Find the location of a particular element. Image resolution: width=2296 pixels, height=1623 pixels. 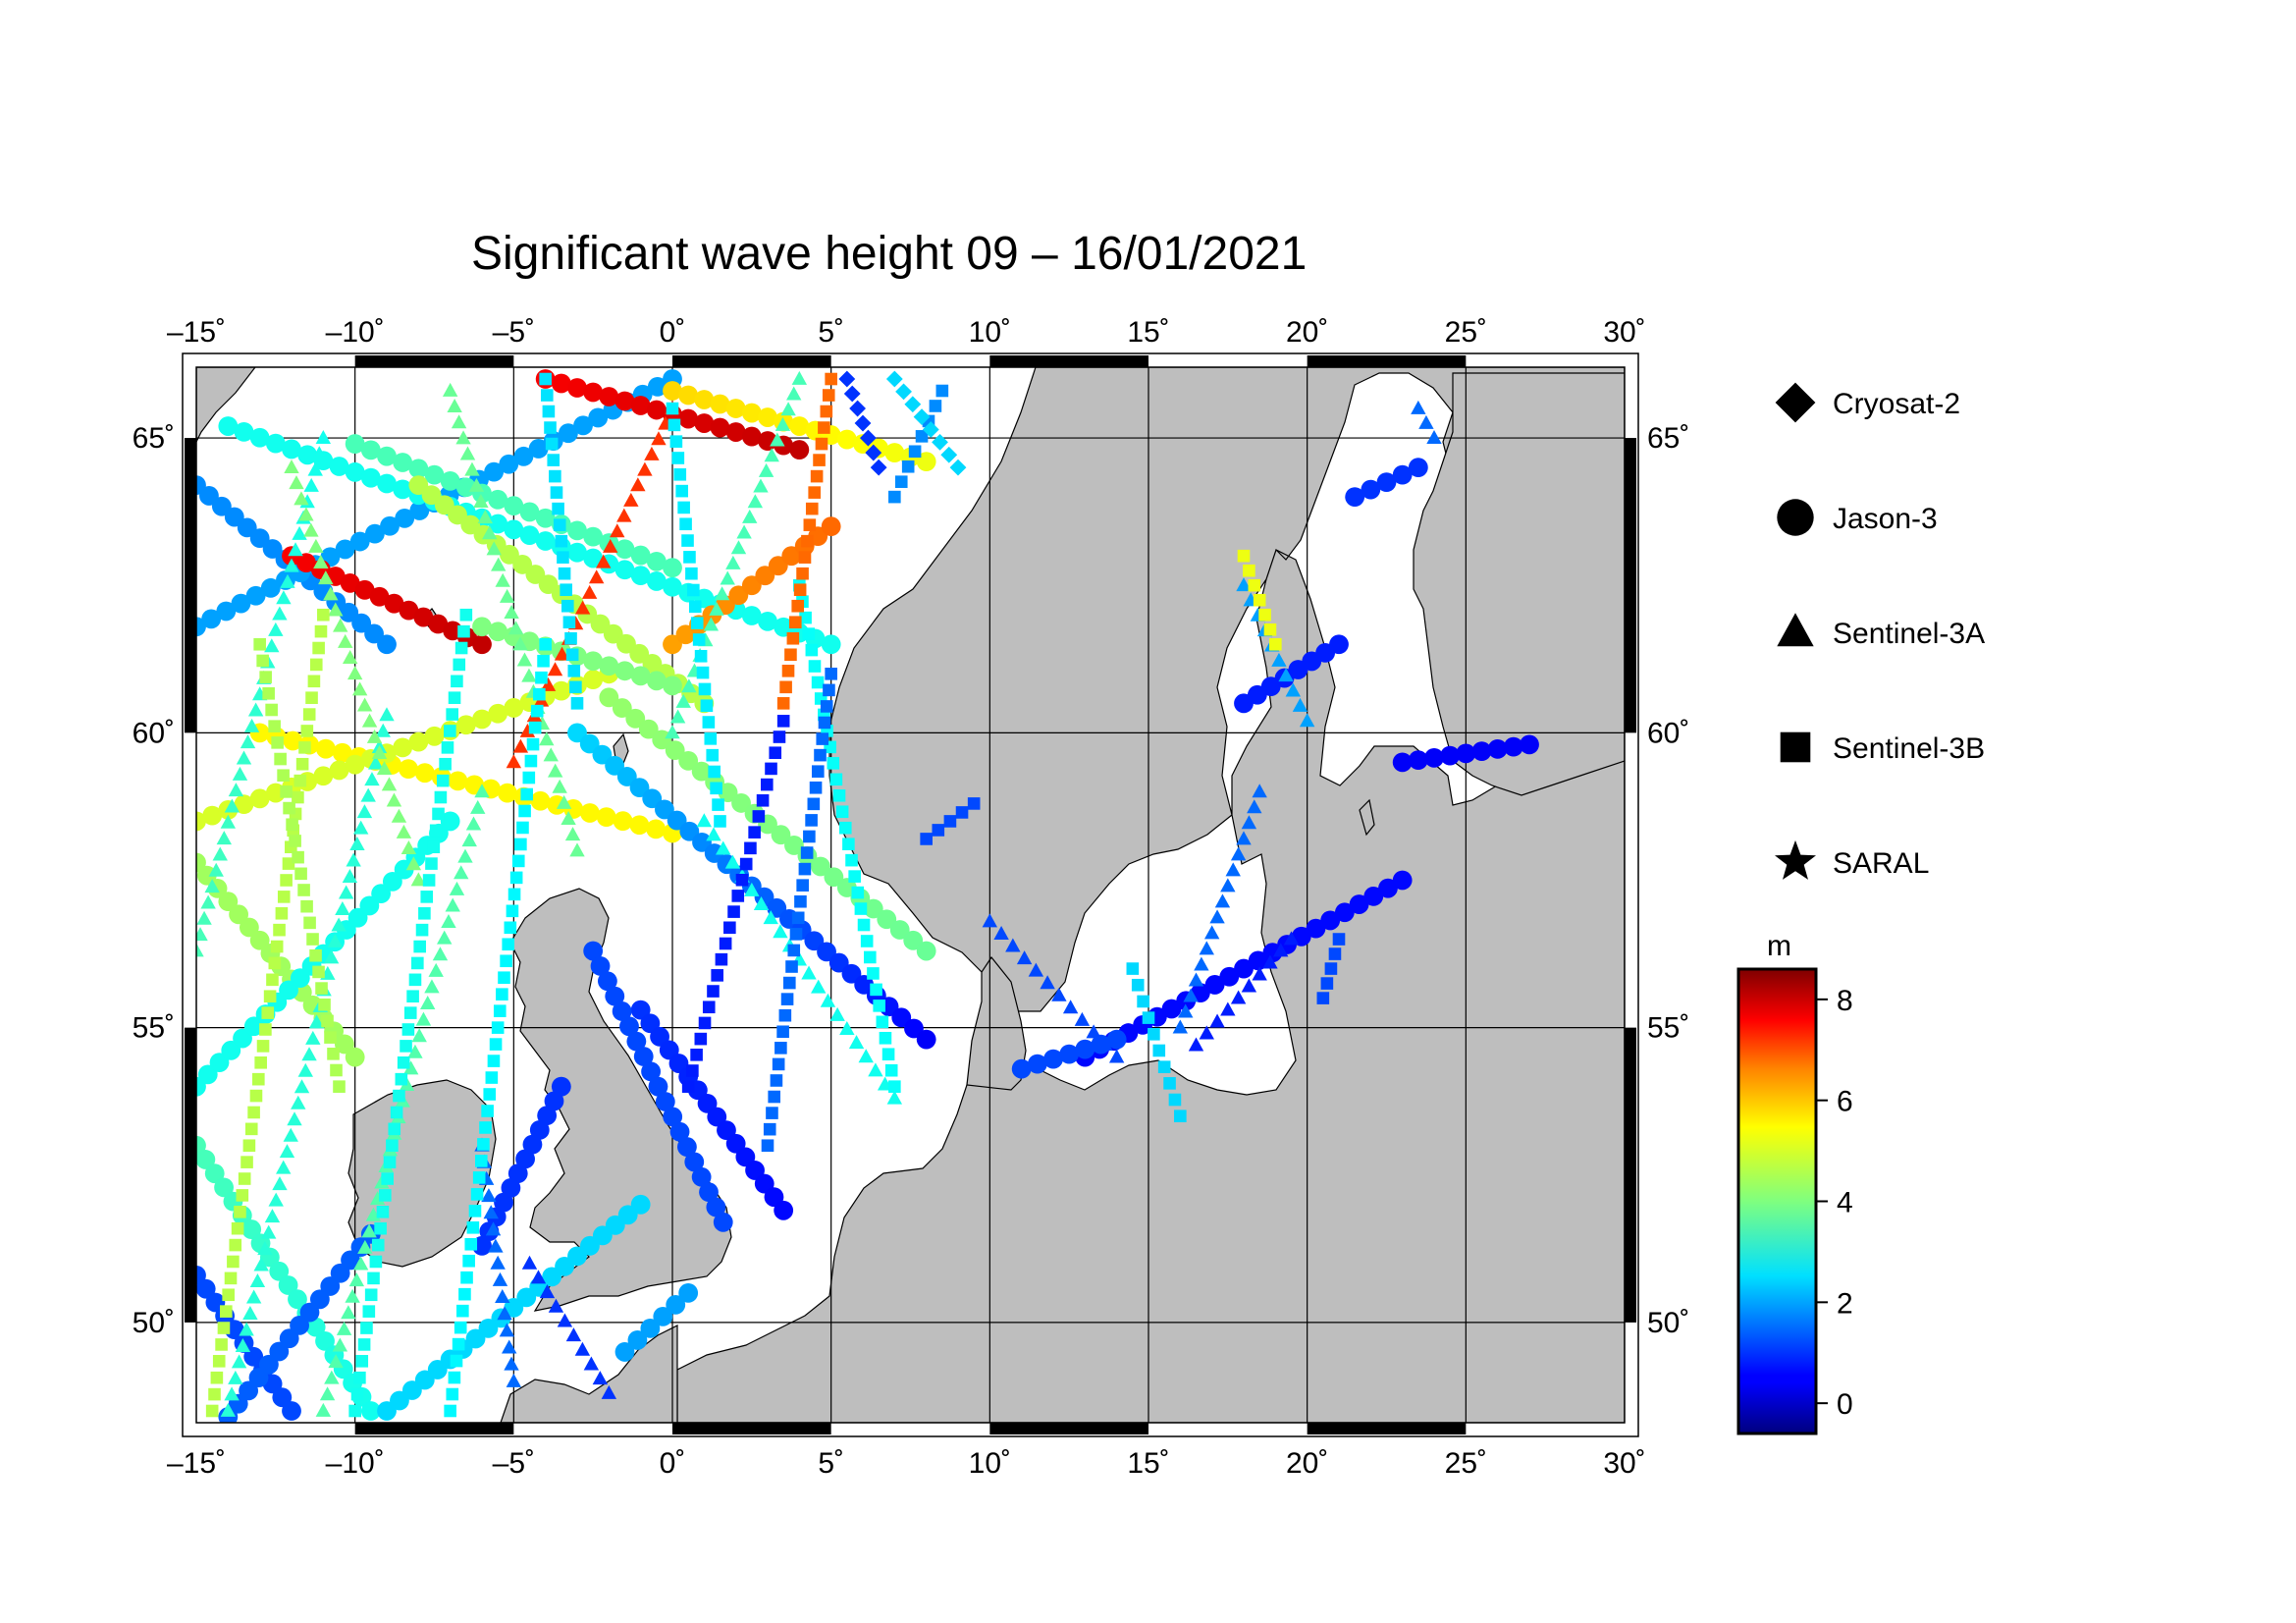

top-scale-segment is located at coordinates (434, 361).